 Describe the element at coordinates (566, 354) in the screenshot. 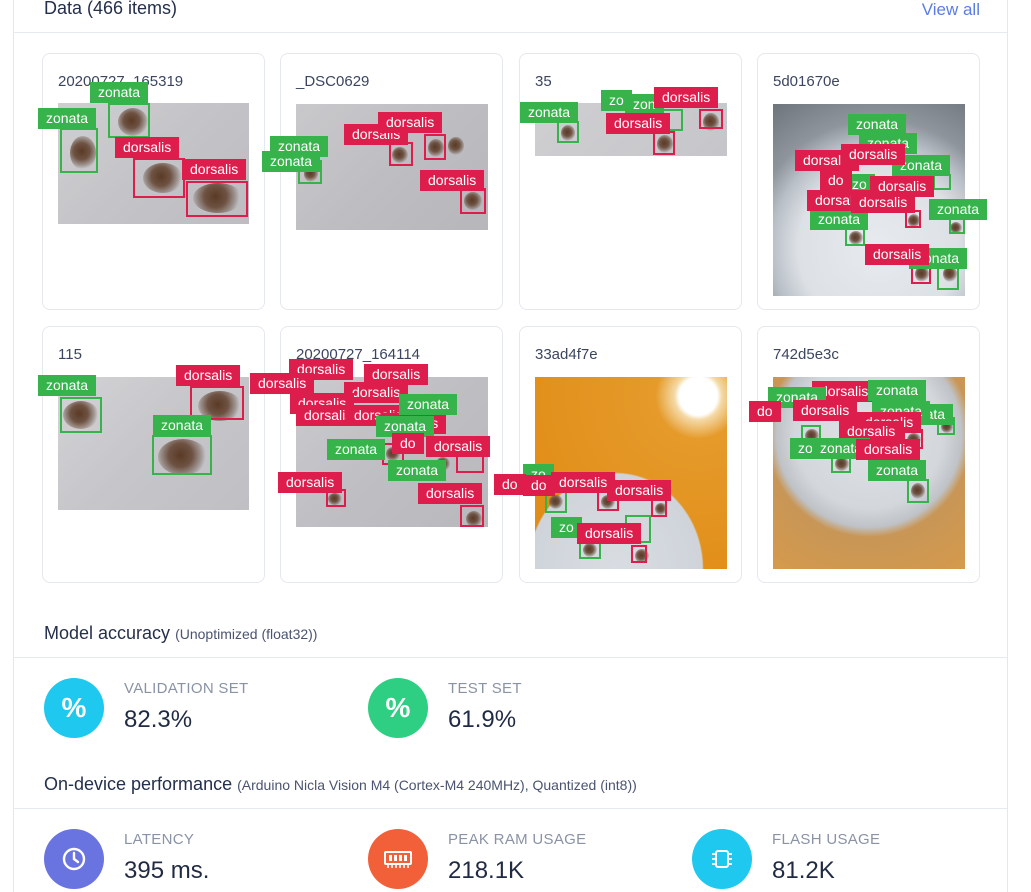

I see `sample-name: 33ad4f7e` at that location.